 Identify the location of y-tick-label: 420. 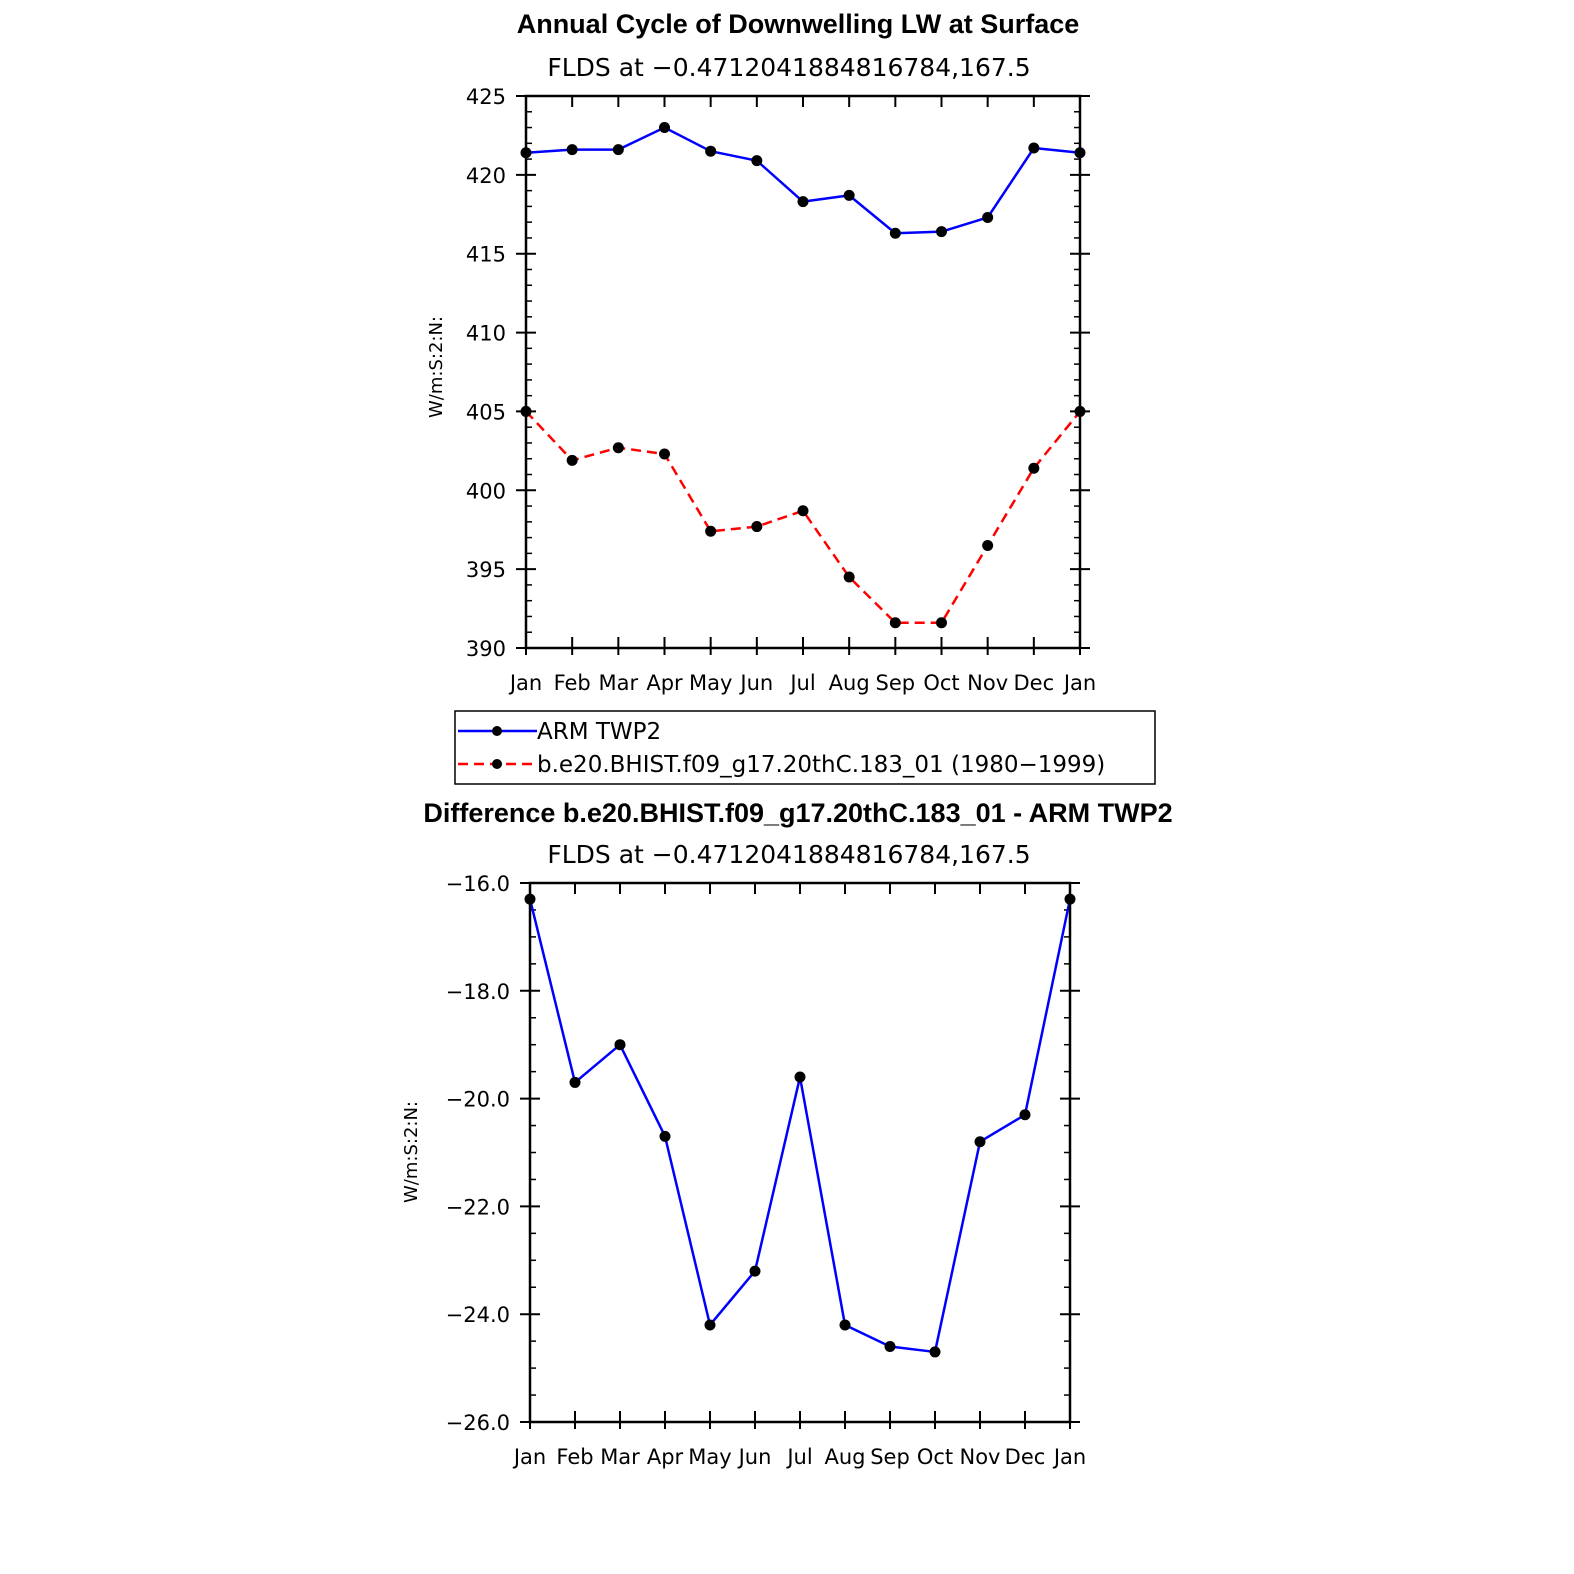
(486, 176).